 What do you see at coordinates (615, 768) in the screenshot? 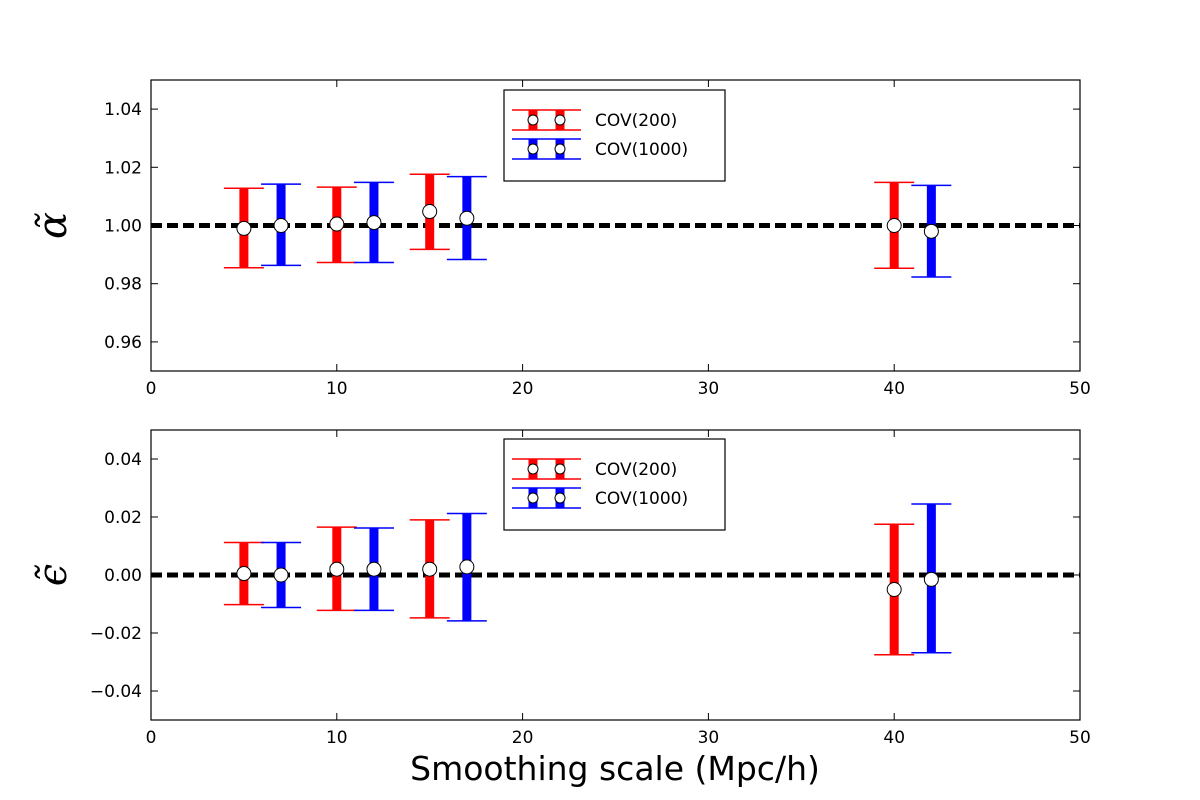
I see `x-axis-label: Smoothing scale (Mpc/h)` at bounding box center [615, 768].